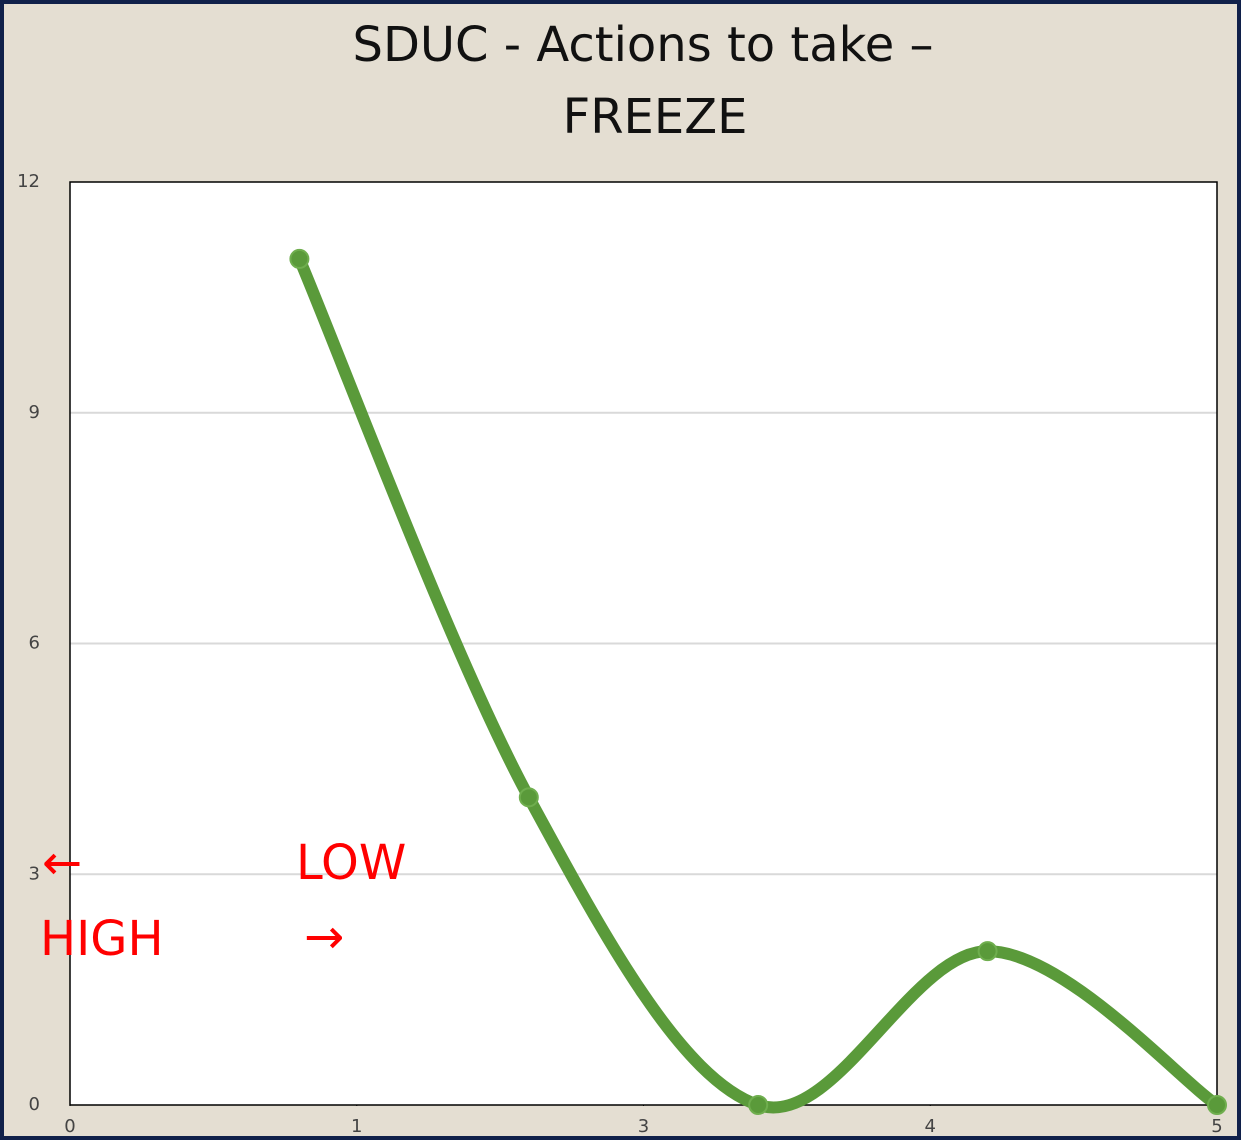 Image resolution: width=1241 pixels, height=1140 pixels. What do you see at coordinates (324, 937) in the screenshot?
I see `annotation: →` at bounding box center [324, 937].